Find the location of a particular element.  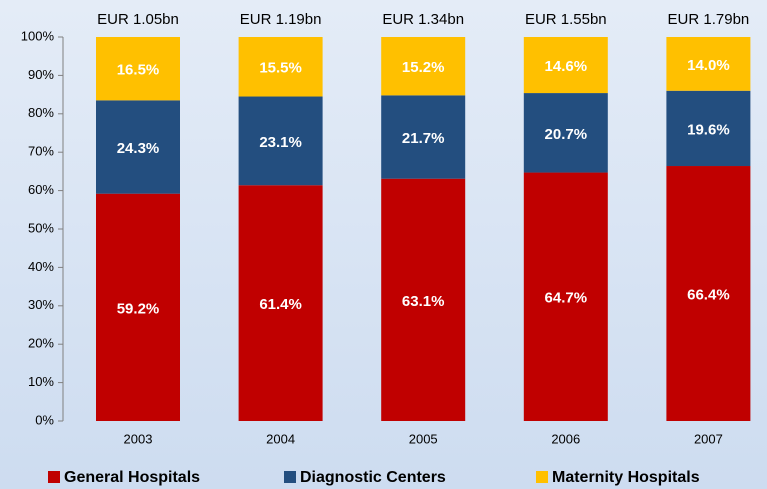

total-annotation: EUR 1.34bn is located at coordinates (423, 19).